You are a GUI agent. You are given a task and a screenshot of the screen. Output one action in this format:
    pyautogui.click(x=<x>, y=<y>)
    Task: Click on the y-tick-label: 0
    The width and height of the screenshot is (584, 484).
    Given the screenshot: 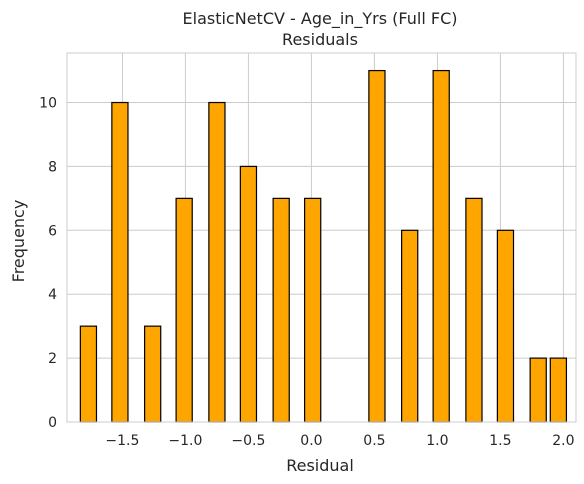 What is the action you would take?
    pyautogui.click(x=52, y=423)
    